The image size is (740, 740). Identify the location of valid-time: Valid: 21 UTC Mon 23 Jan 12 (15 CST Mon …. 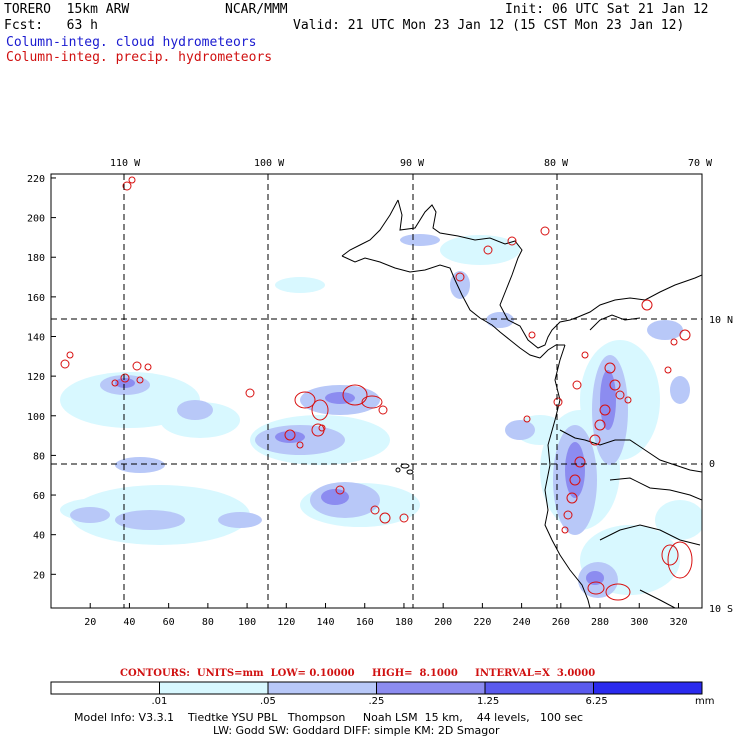
(489, 25).